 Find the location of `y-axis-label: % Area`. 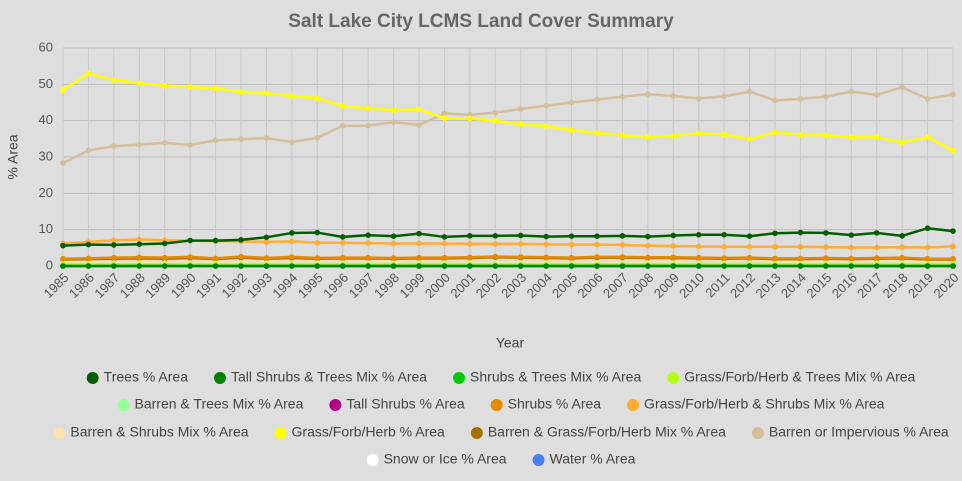

y-axis-label: % Area is located at coordinates (13, 156).